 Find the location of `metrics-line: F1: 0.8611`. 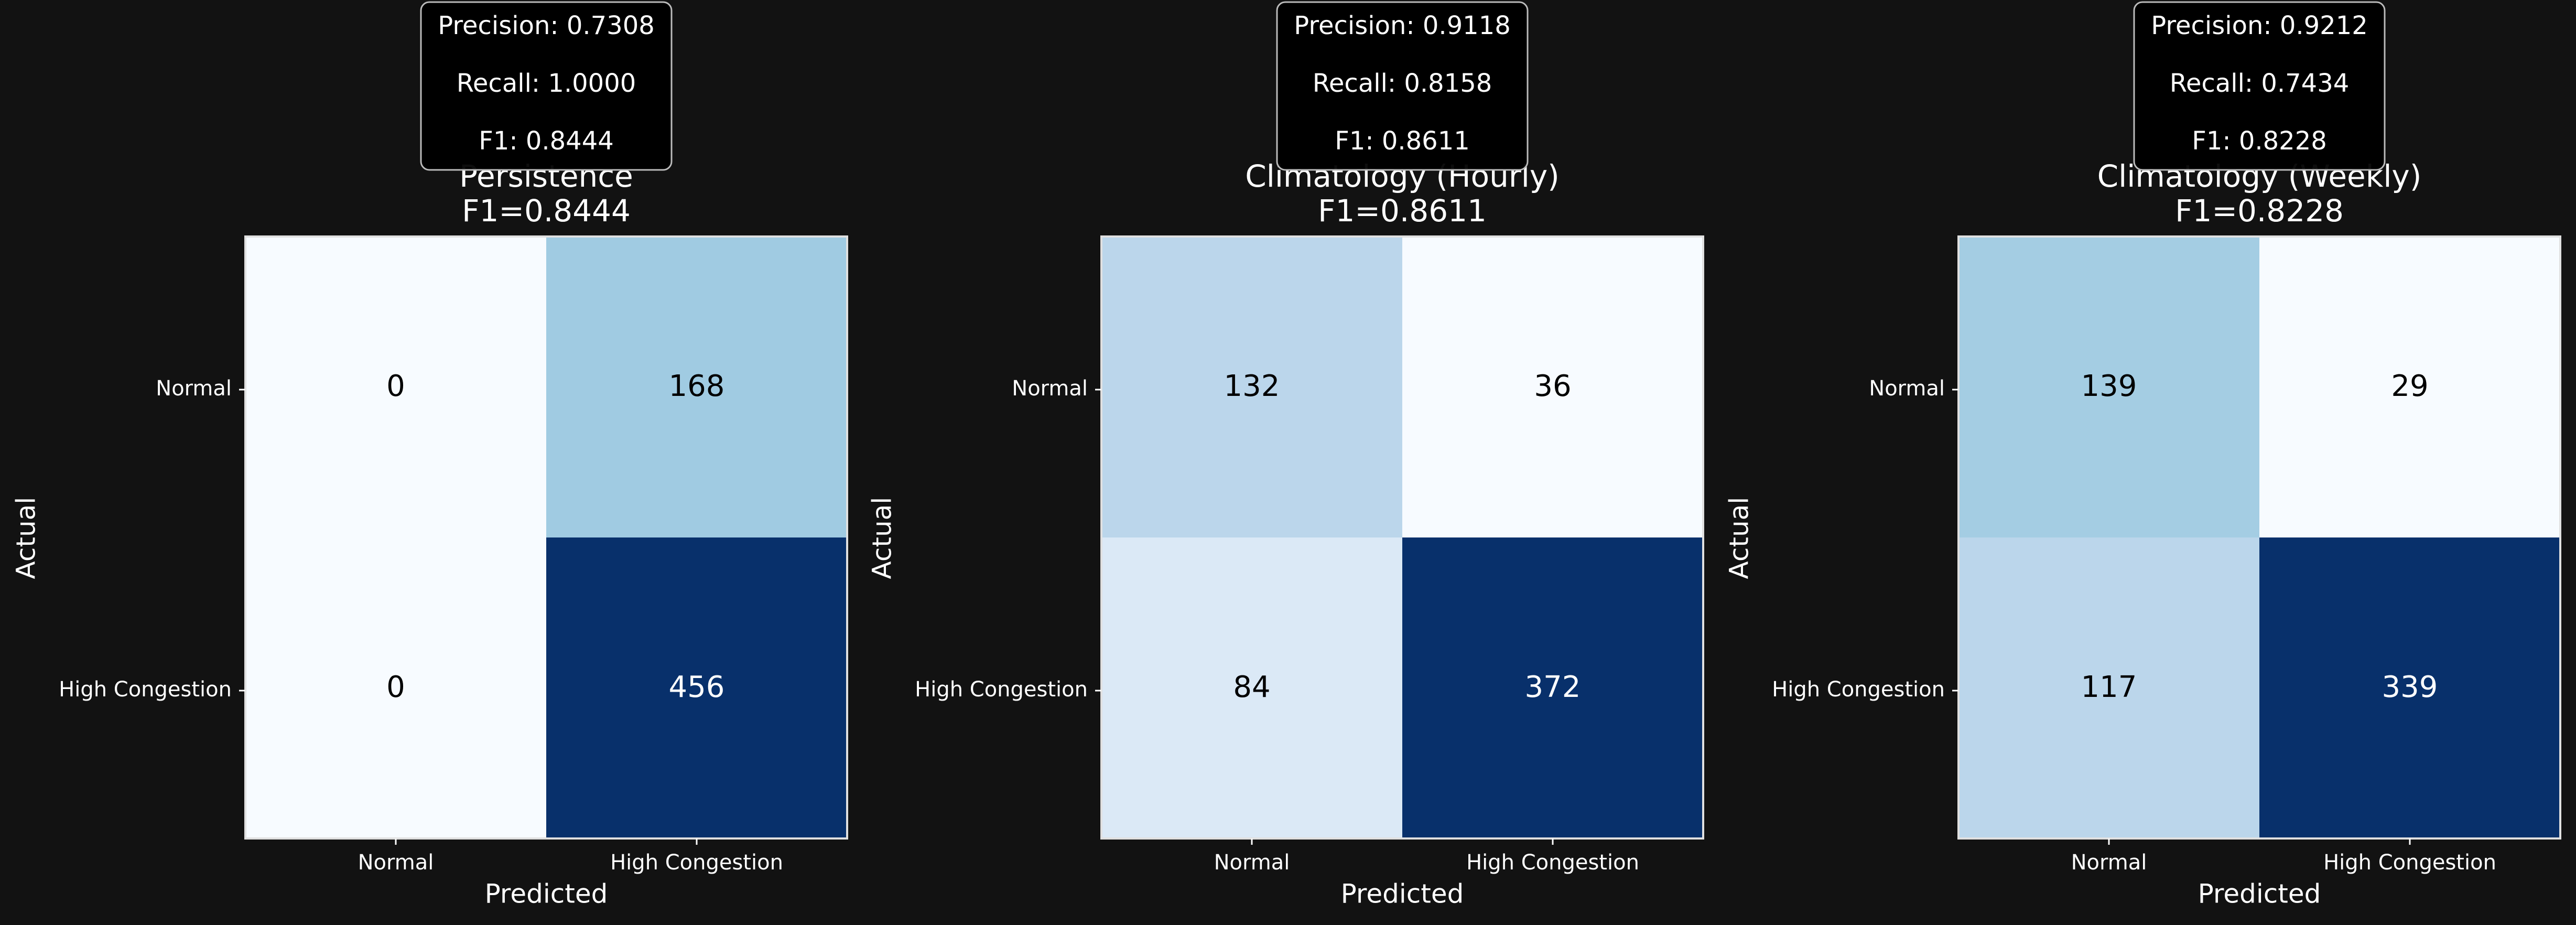

metrics-line: F1: 0.8611 is located at coordinates (1402, 141).